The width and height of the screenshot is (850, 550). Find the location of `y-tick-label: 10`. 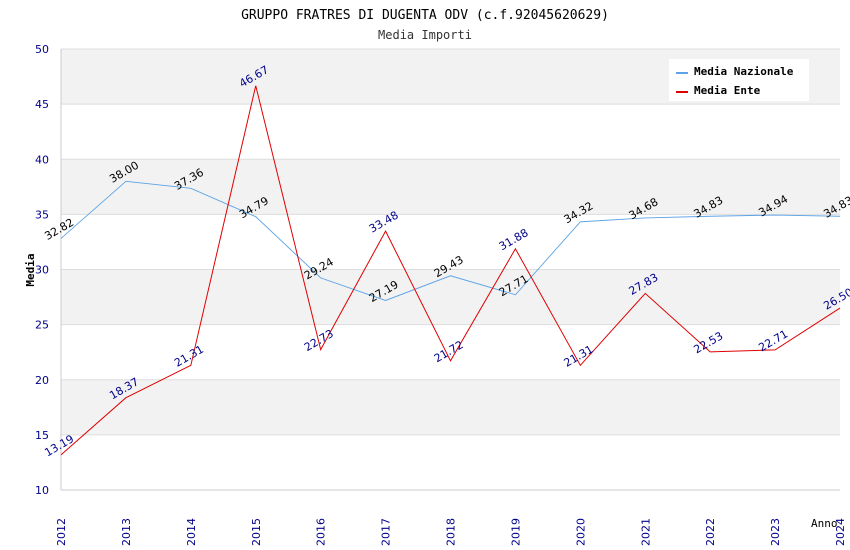

y-tick-label: 10 is located at coordinates (42, 490).